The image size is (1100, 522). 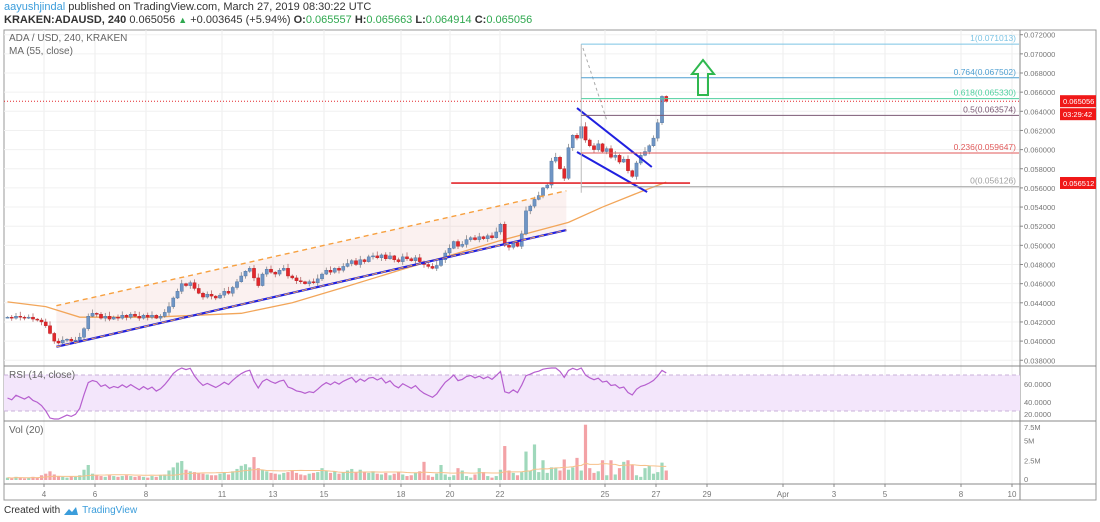 What do you see at coordinates (614, 137) in the screenshot?
I see `flag-upper-line` at bounding box center [614, 137].